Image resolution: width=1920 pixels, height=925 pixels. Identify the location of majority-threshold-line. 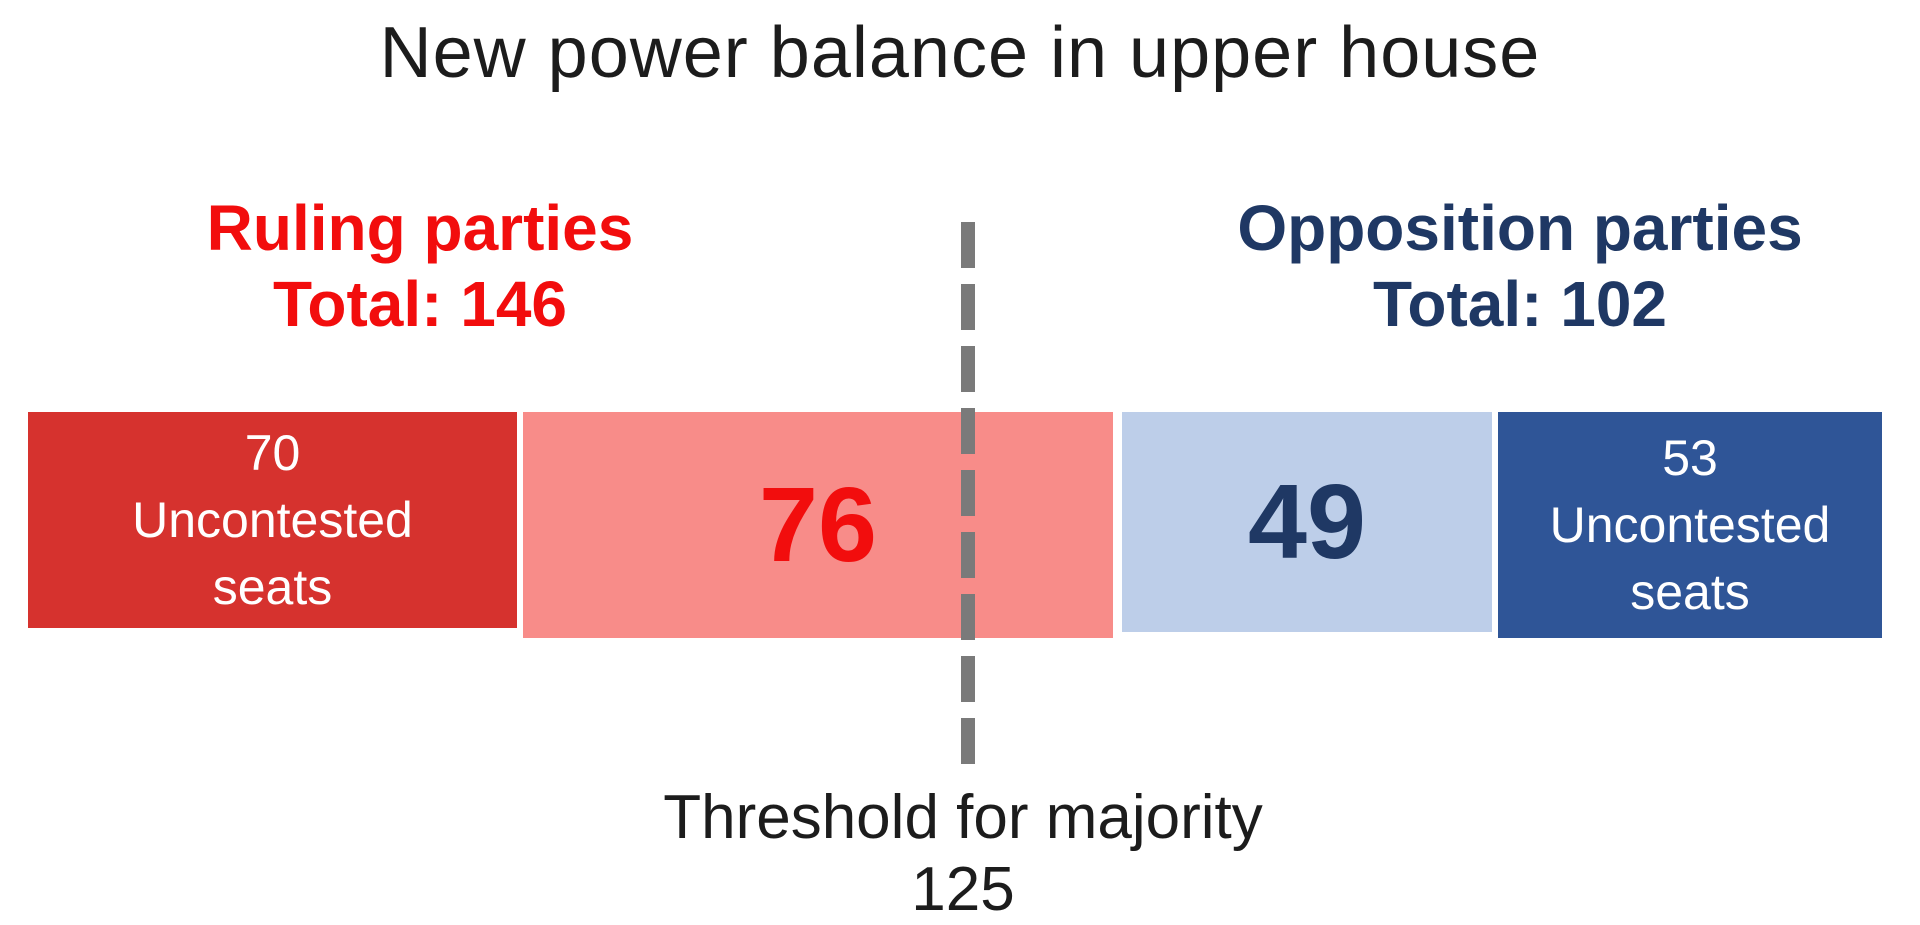
(968, 494).